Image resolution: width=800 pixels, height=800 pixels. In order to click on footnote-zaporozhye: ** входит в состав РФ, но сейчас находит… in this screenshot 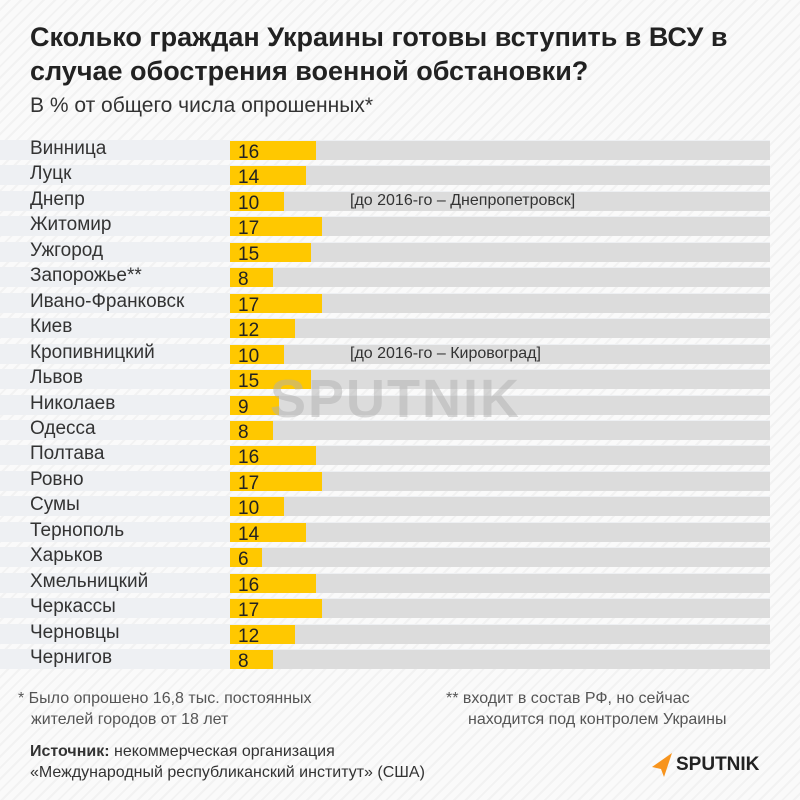, I will do `click(586, 709)`.